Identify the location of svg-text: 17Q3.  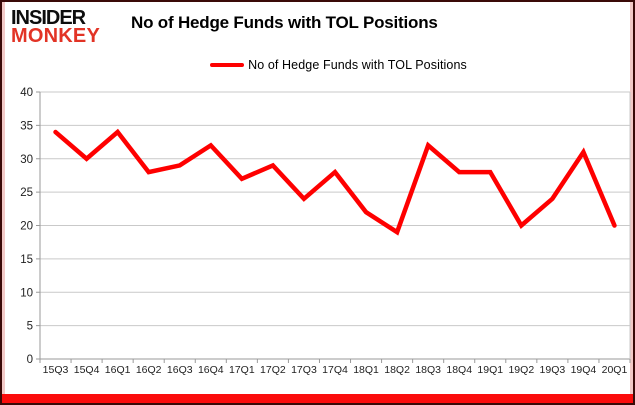
(304, 370).